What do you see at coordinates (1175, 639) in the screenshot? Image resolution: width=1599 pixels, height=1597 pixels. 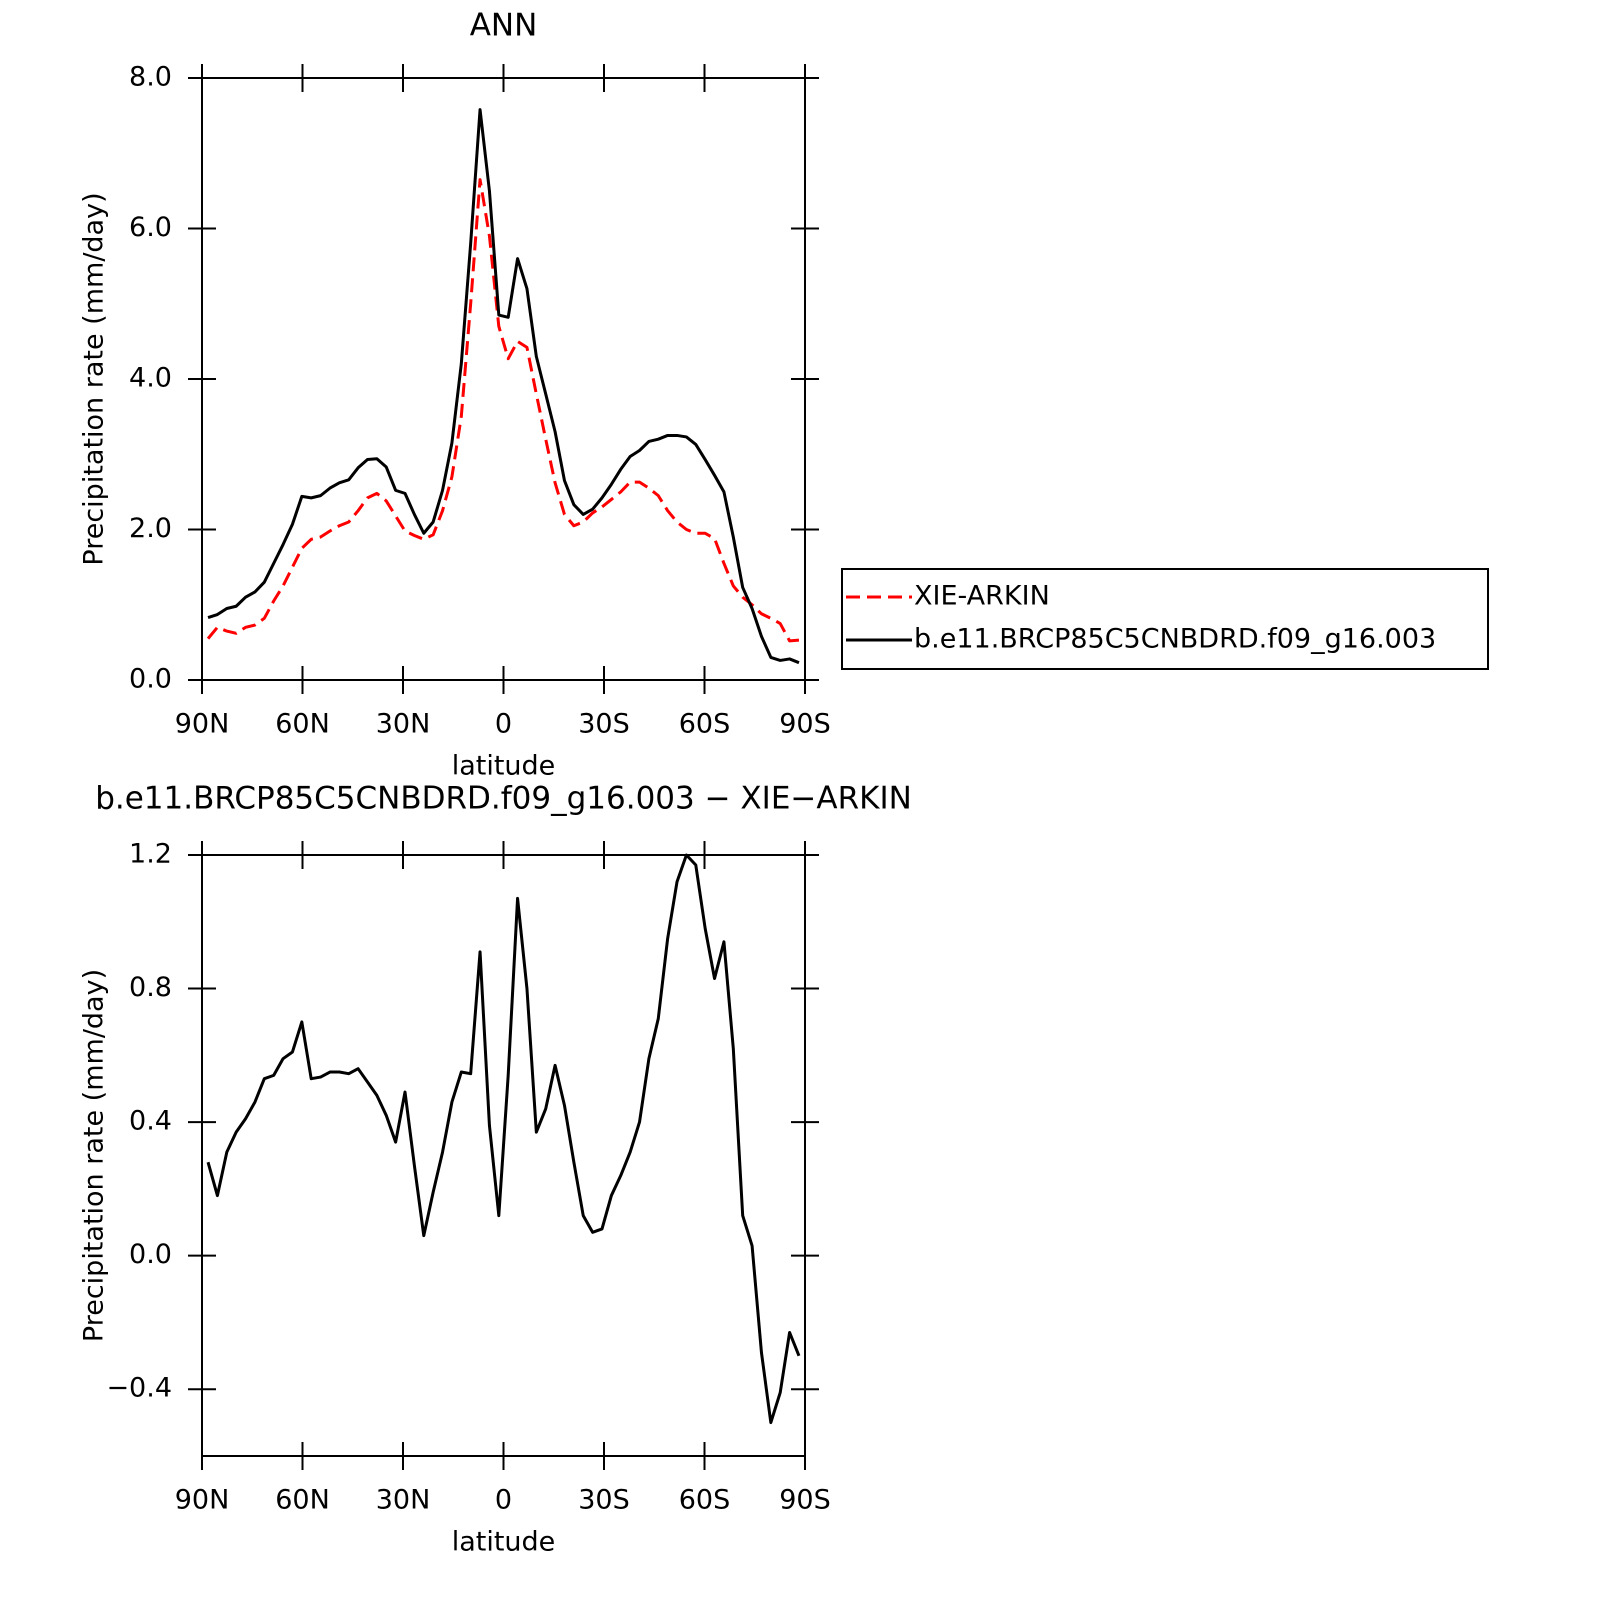 I see `legend-label: b.e11.BRCP85C5CNBDRD.f09_g16.003` at bounding box center [1175, 639].